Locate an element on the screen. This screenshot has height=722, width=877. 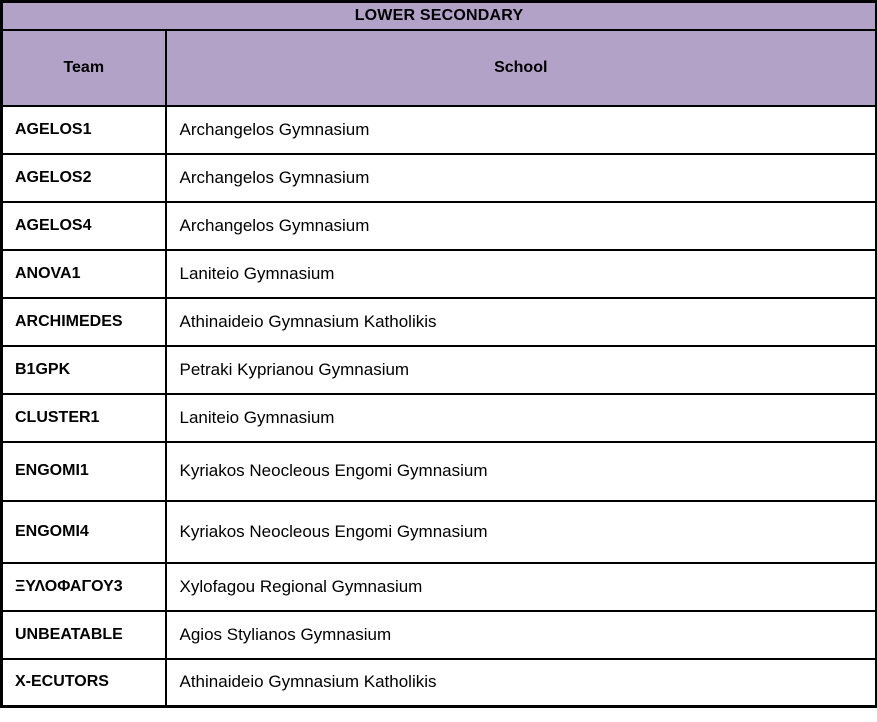
table-header-row: Team School is located at coordinates (438, 67).